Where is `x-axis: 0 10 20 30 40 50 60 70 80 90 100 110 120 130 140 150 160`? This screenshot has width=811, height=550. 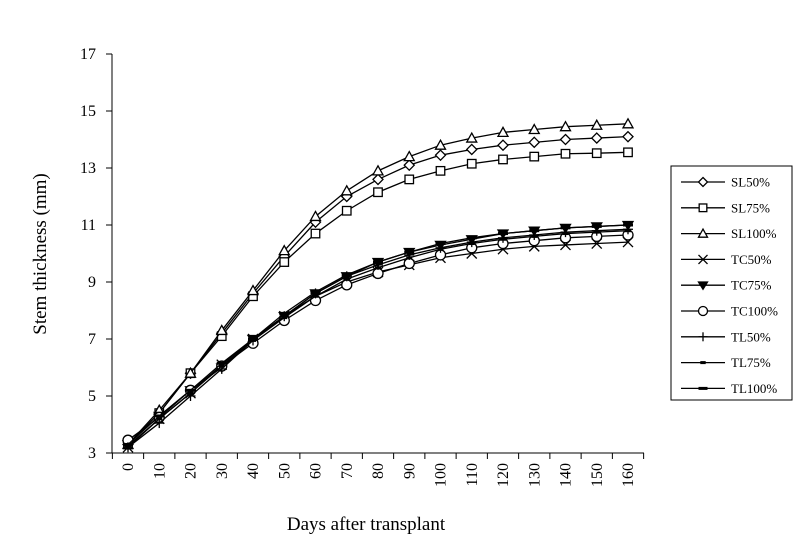
x-axis: 0 10 20 30 40 50 60 70 80 90 100 110 120 130 140 150 160 is located at coordinates (378, 469).